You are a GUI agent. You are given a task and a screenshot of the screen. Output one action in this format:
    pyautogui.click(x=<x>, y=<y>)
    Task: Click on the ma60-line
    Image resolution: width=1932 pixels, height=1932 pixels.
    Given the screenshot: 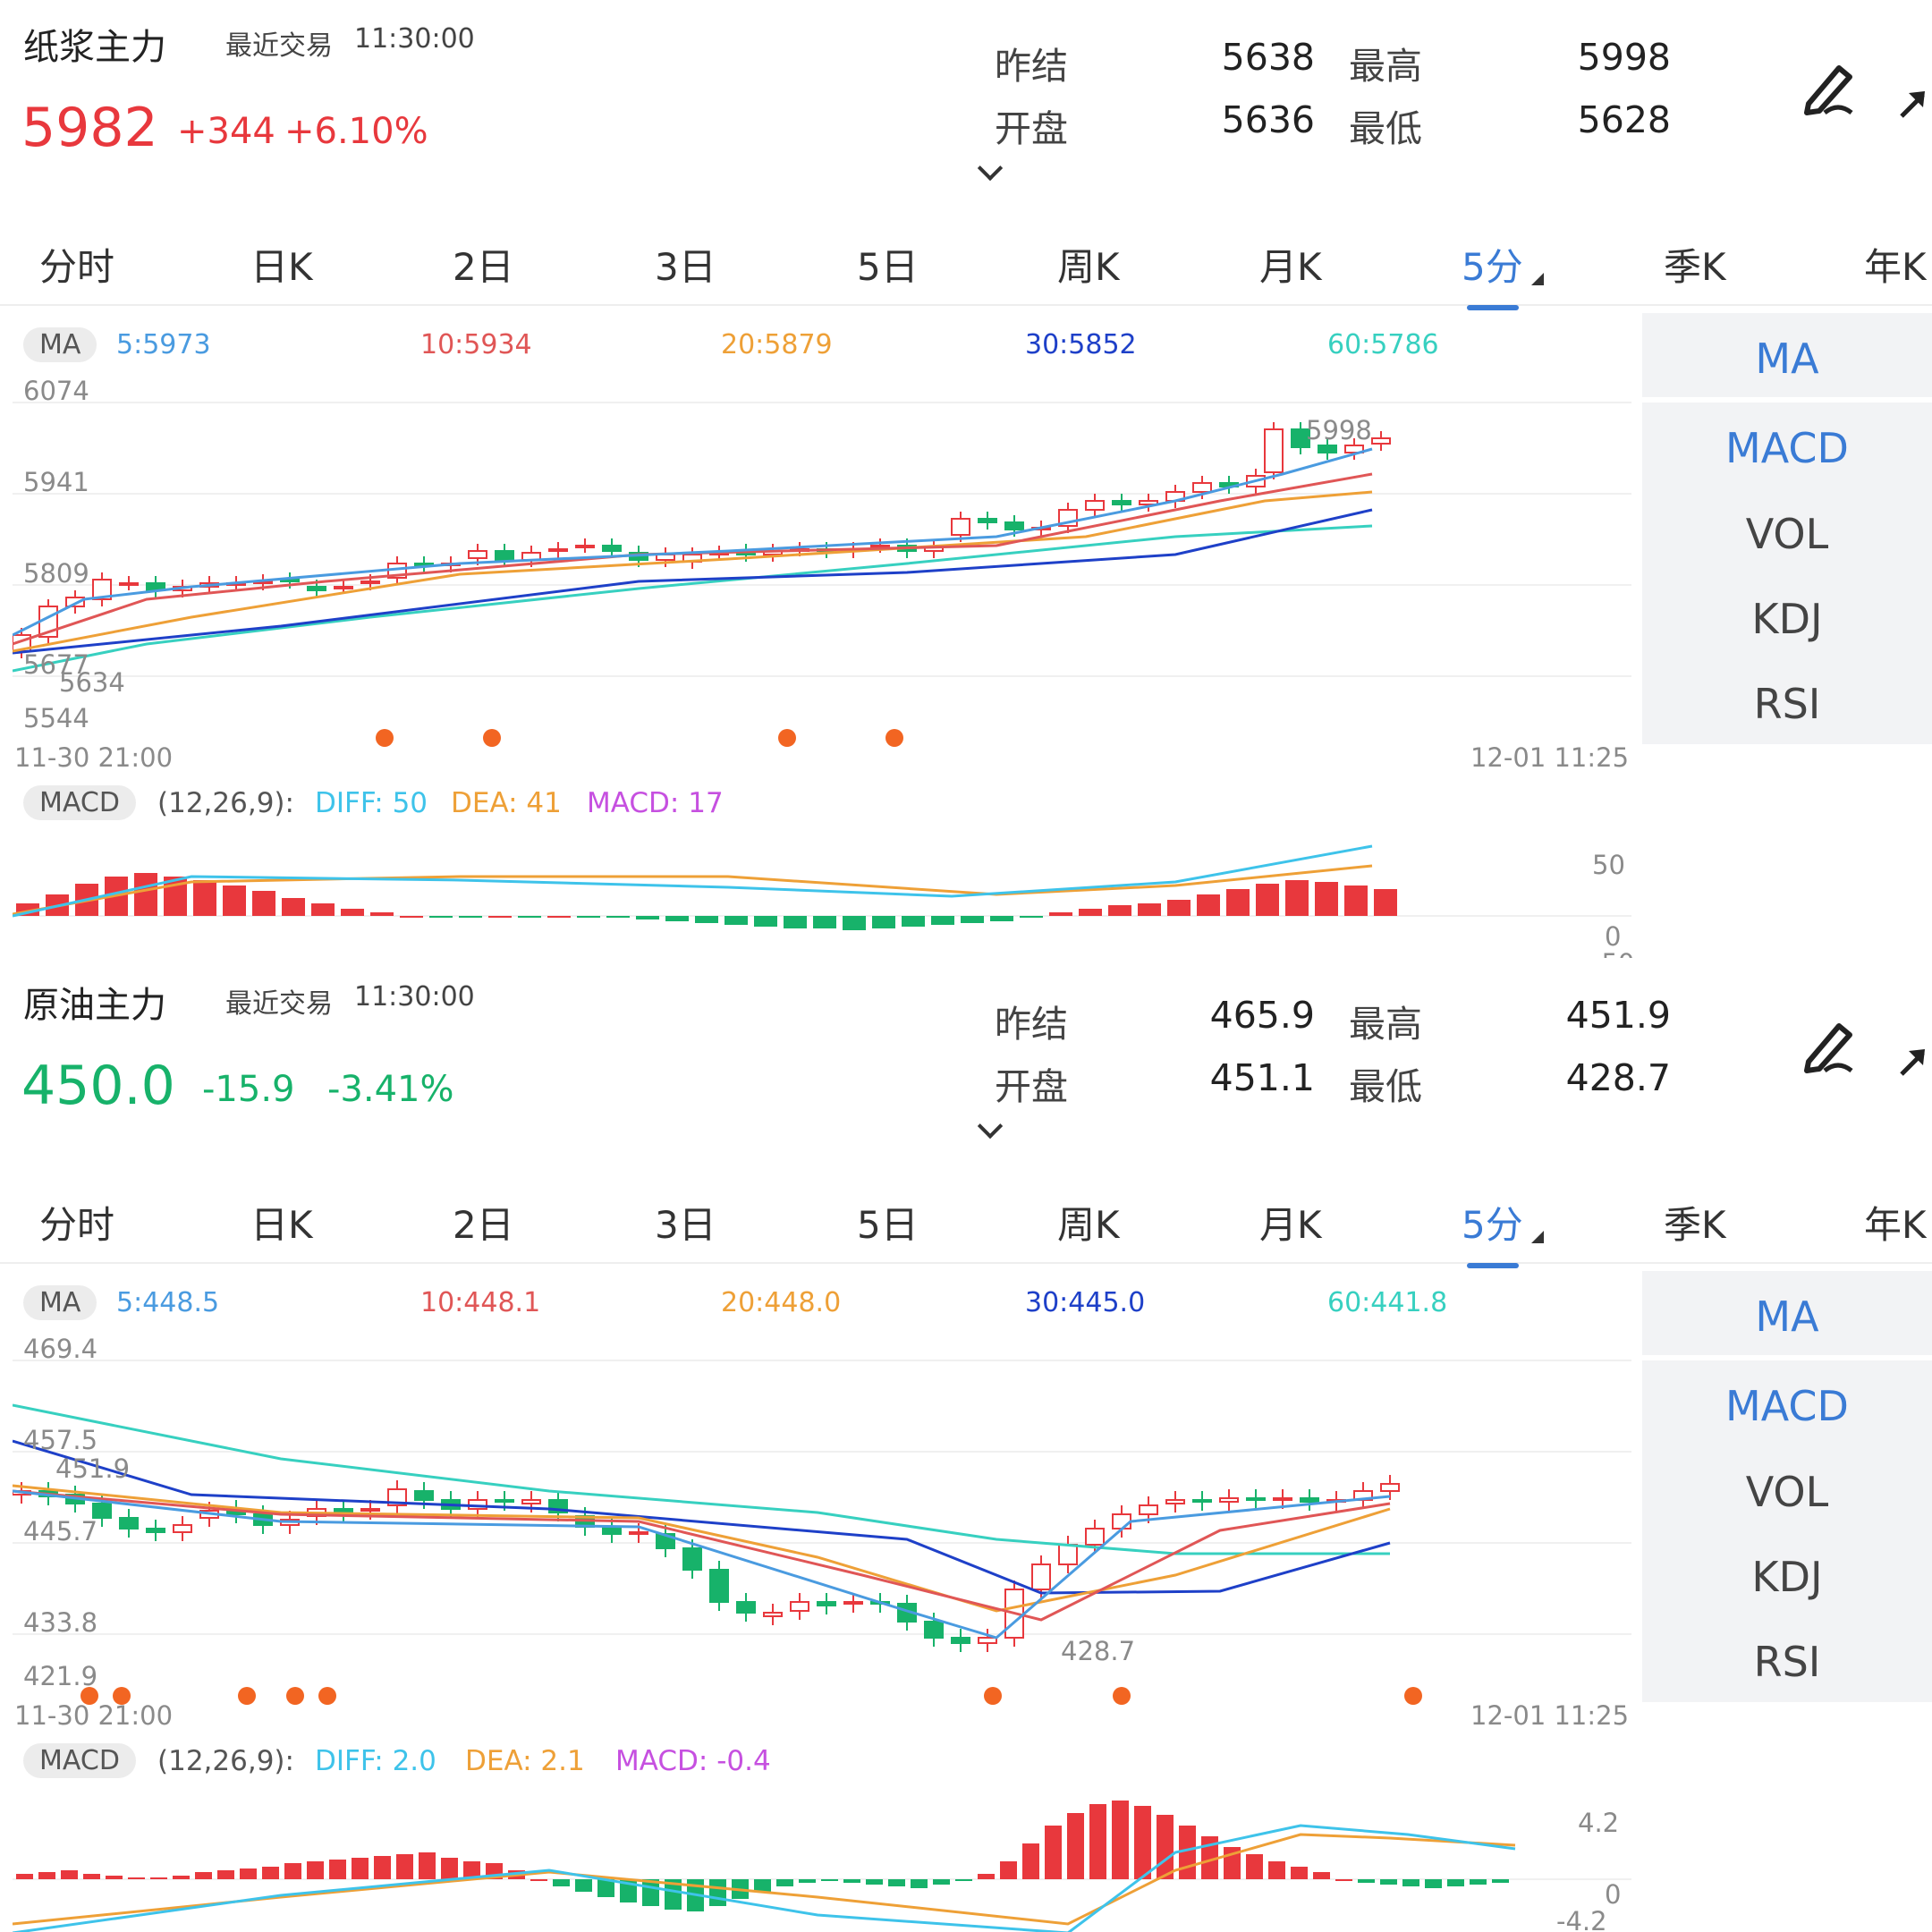 What is the action you would take?
    pyautogui.click(x=693, y=598)
    